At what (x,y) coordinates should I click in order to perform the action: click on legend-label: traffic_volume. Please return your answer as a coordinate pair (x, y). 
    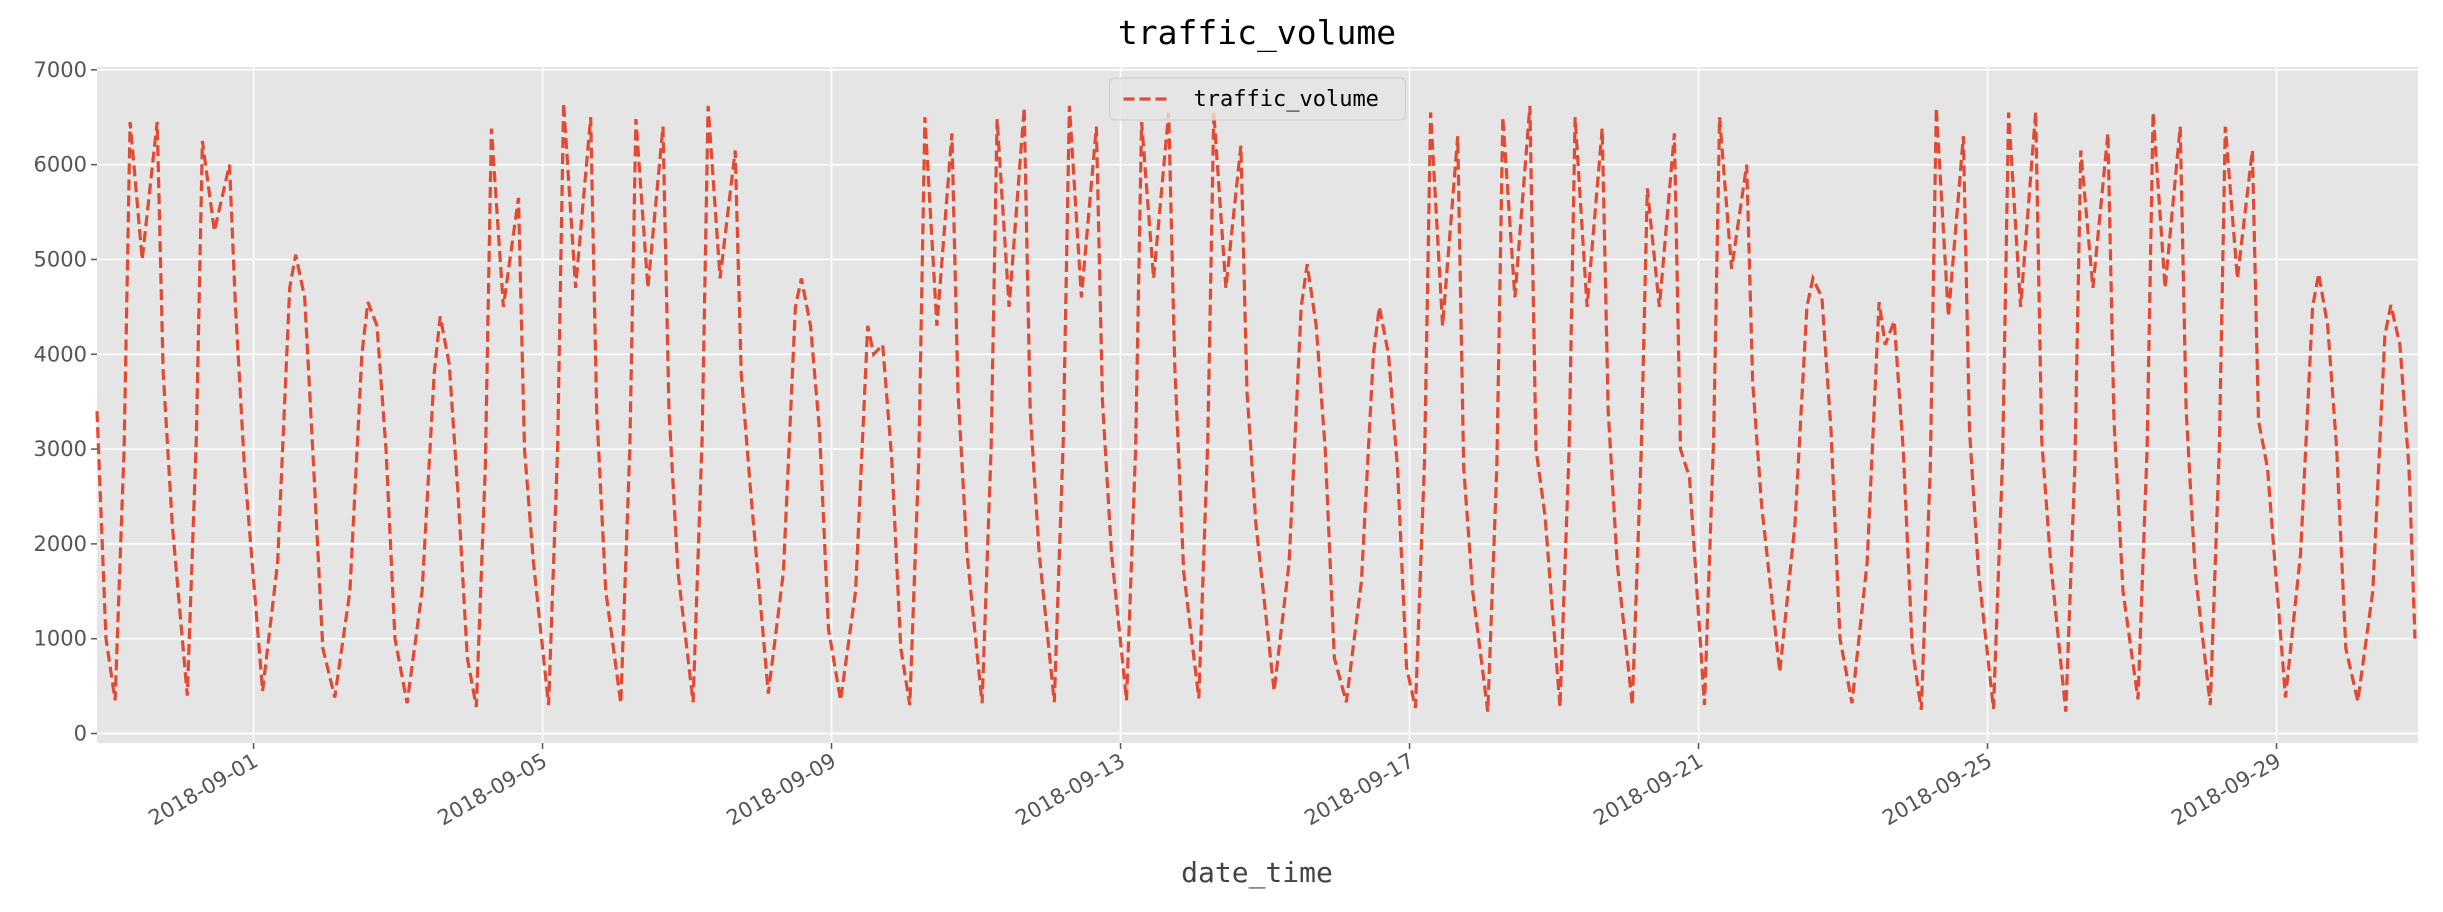
    Looking at the image, I should click on (1286, 99).